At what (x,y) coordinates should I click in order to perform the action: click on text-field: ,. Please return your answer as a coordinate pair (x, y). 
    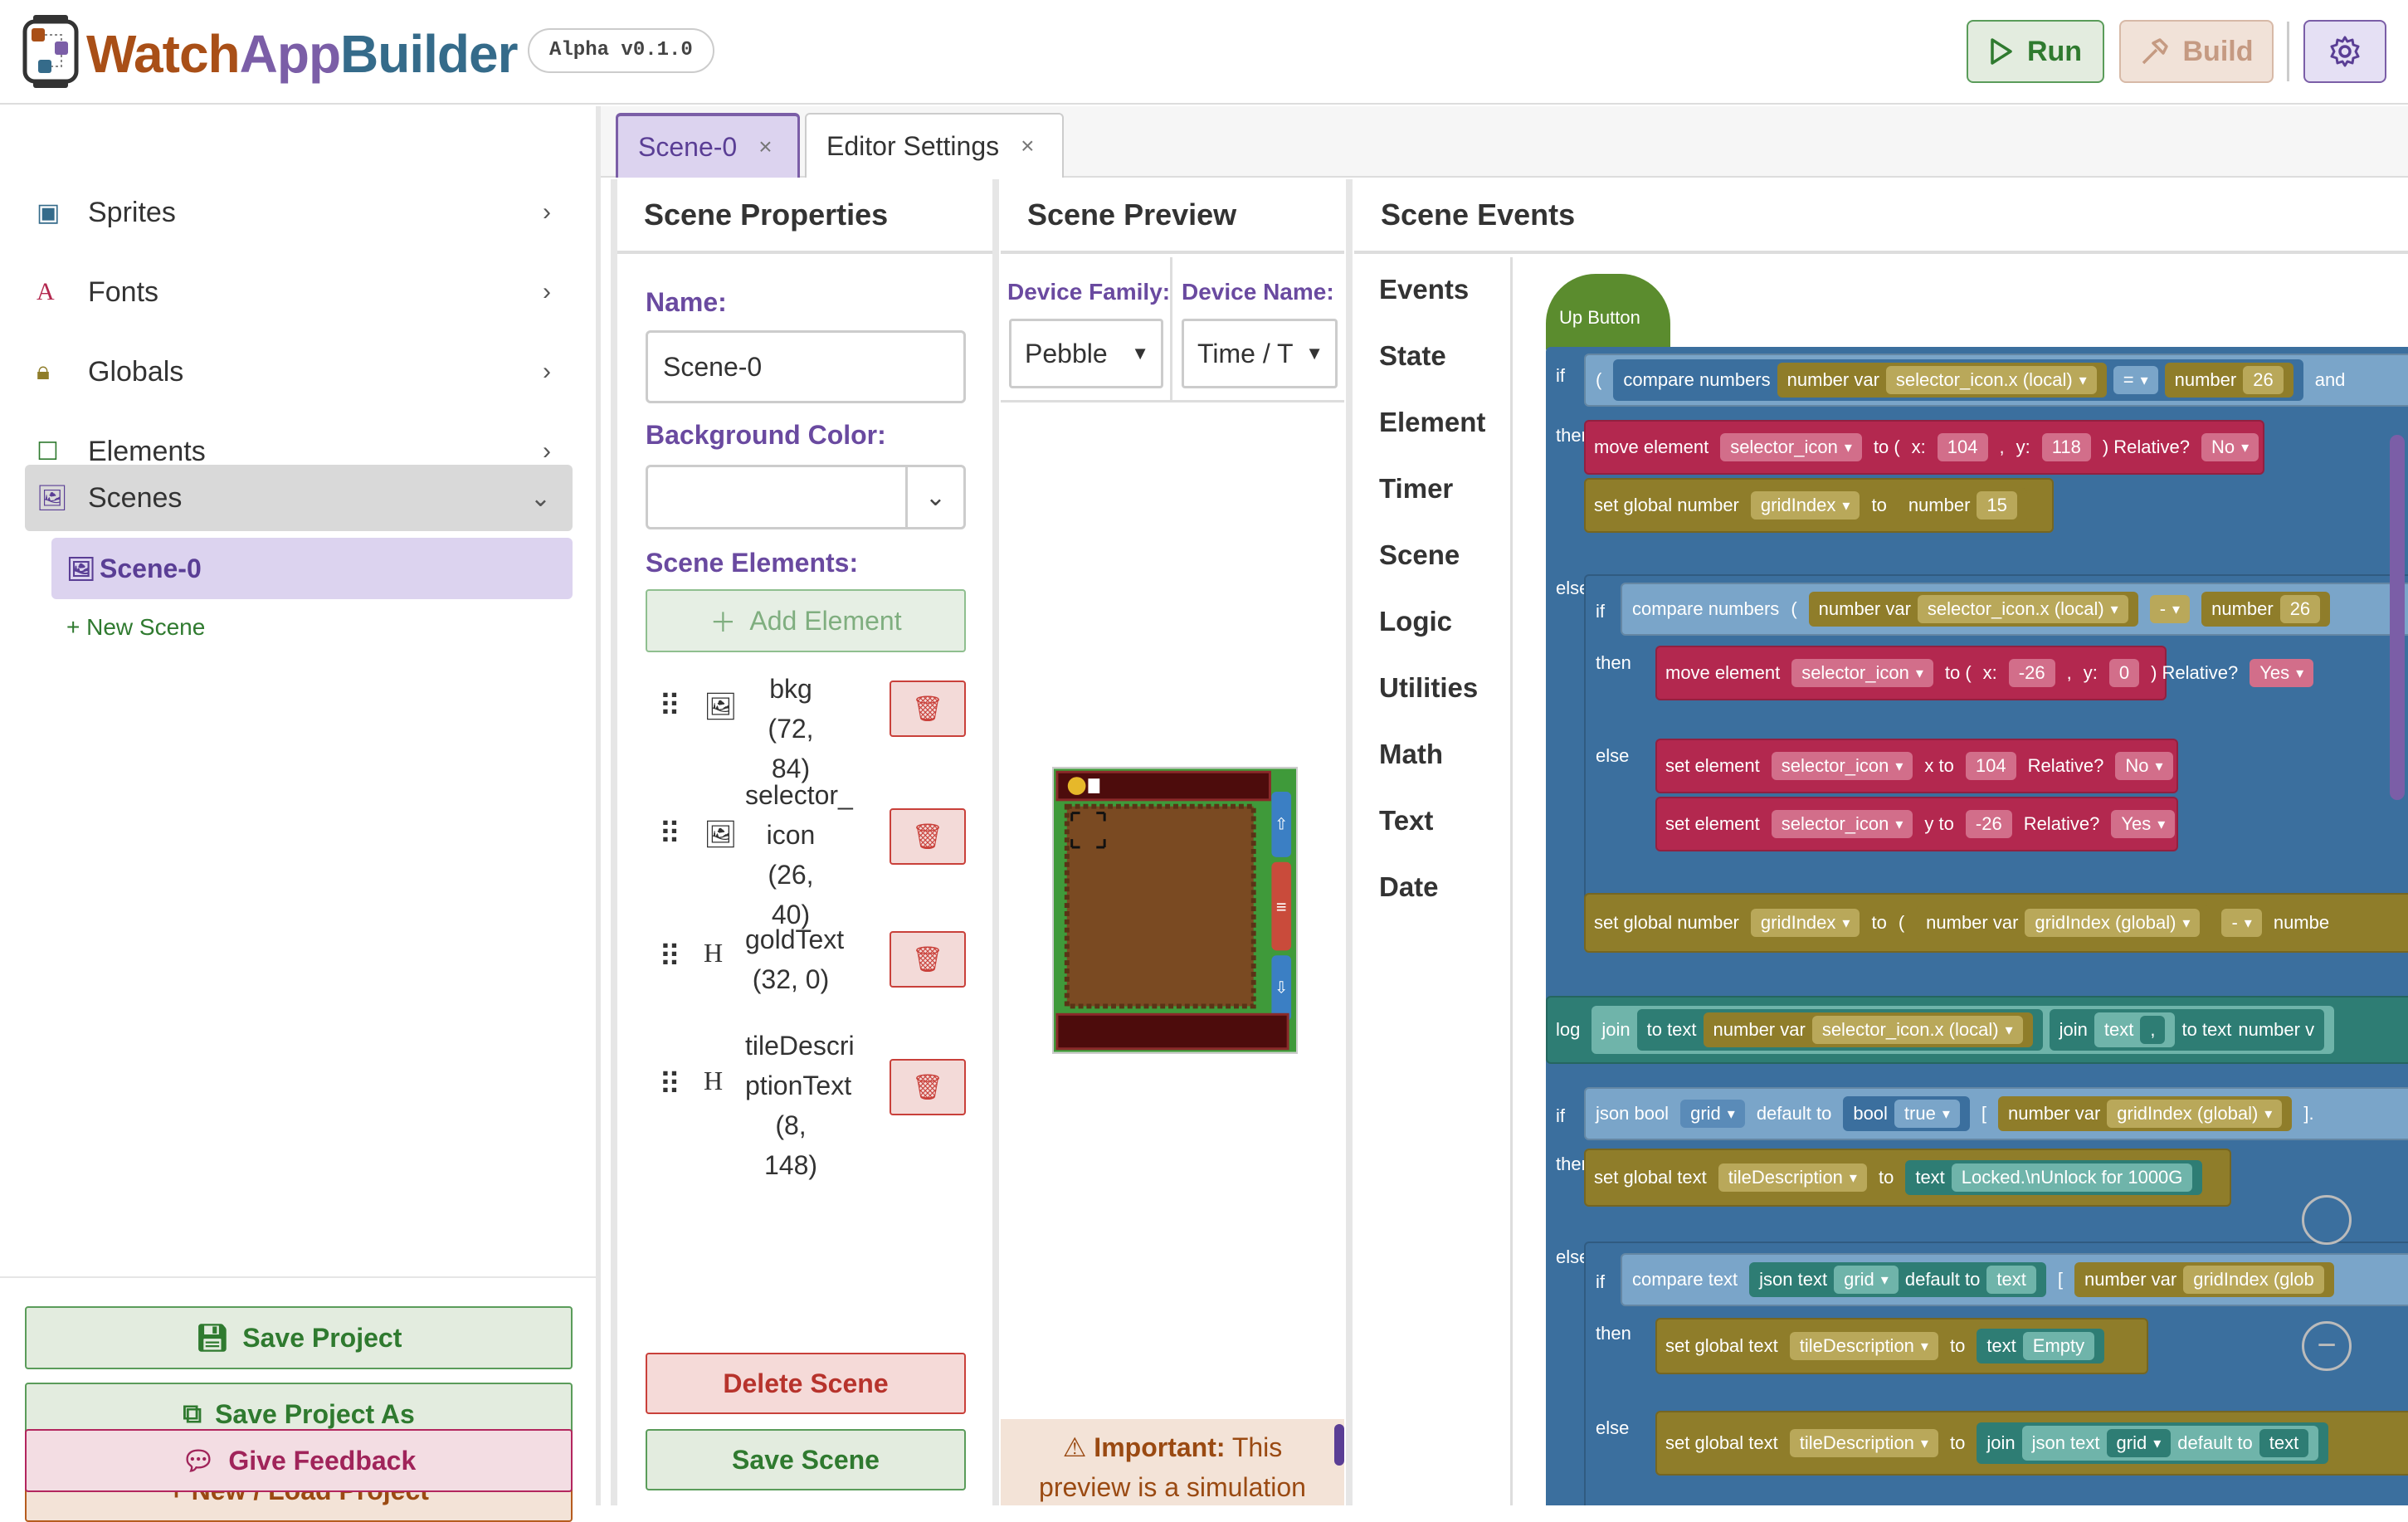
    Looking at the image, I should click on (2153, 1030).